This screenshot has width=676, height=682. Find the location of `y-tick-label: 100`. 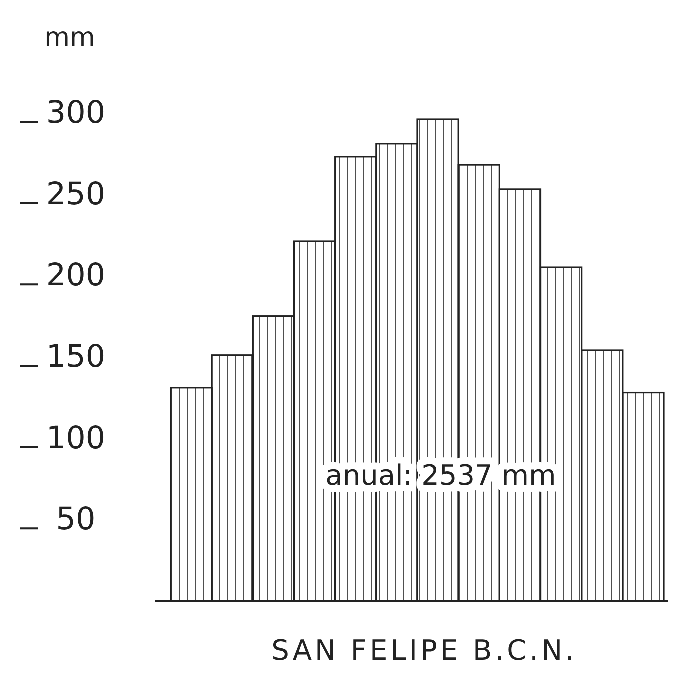

y-tick-label: 100 is located at coordinates (76, 438).